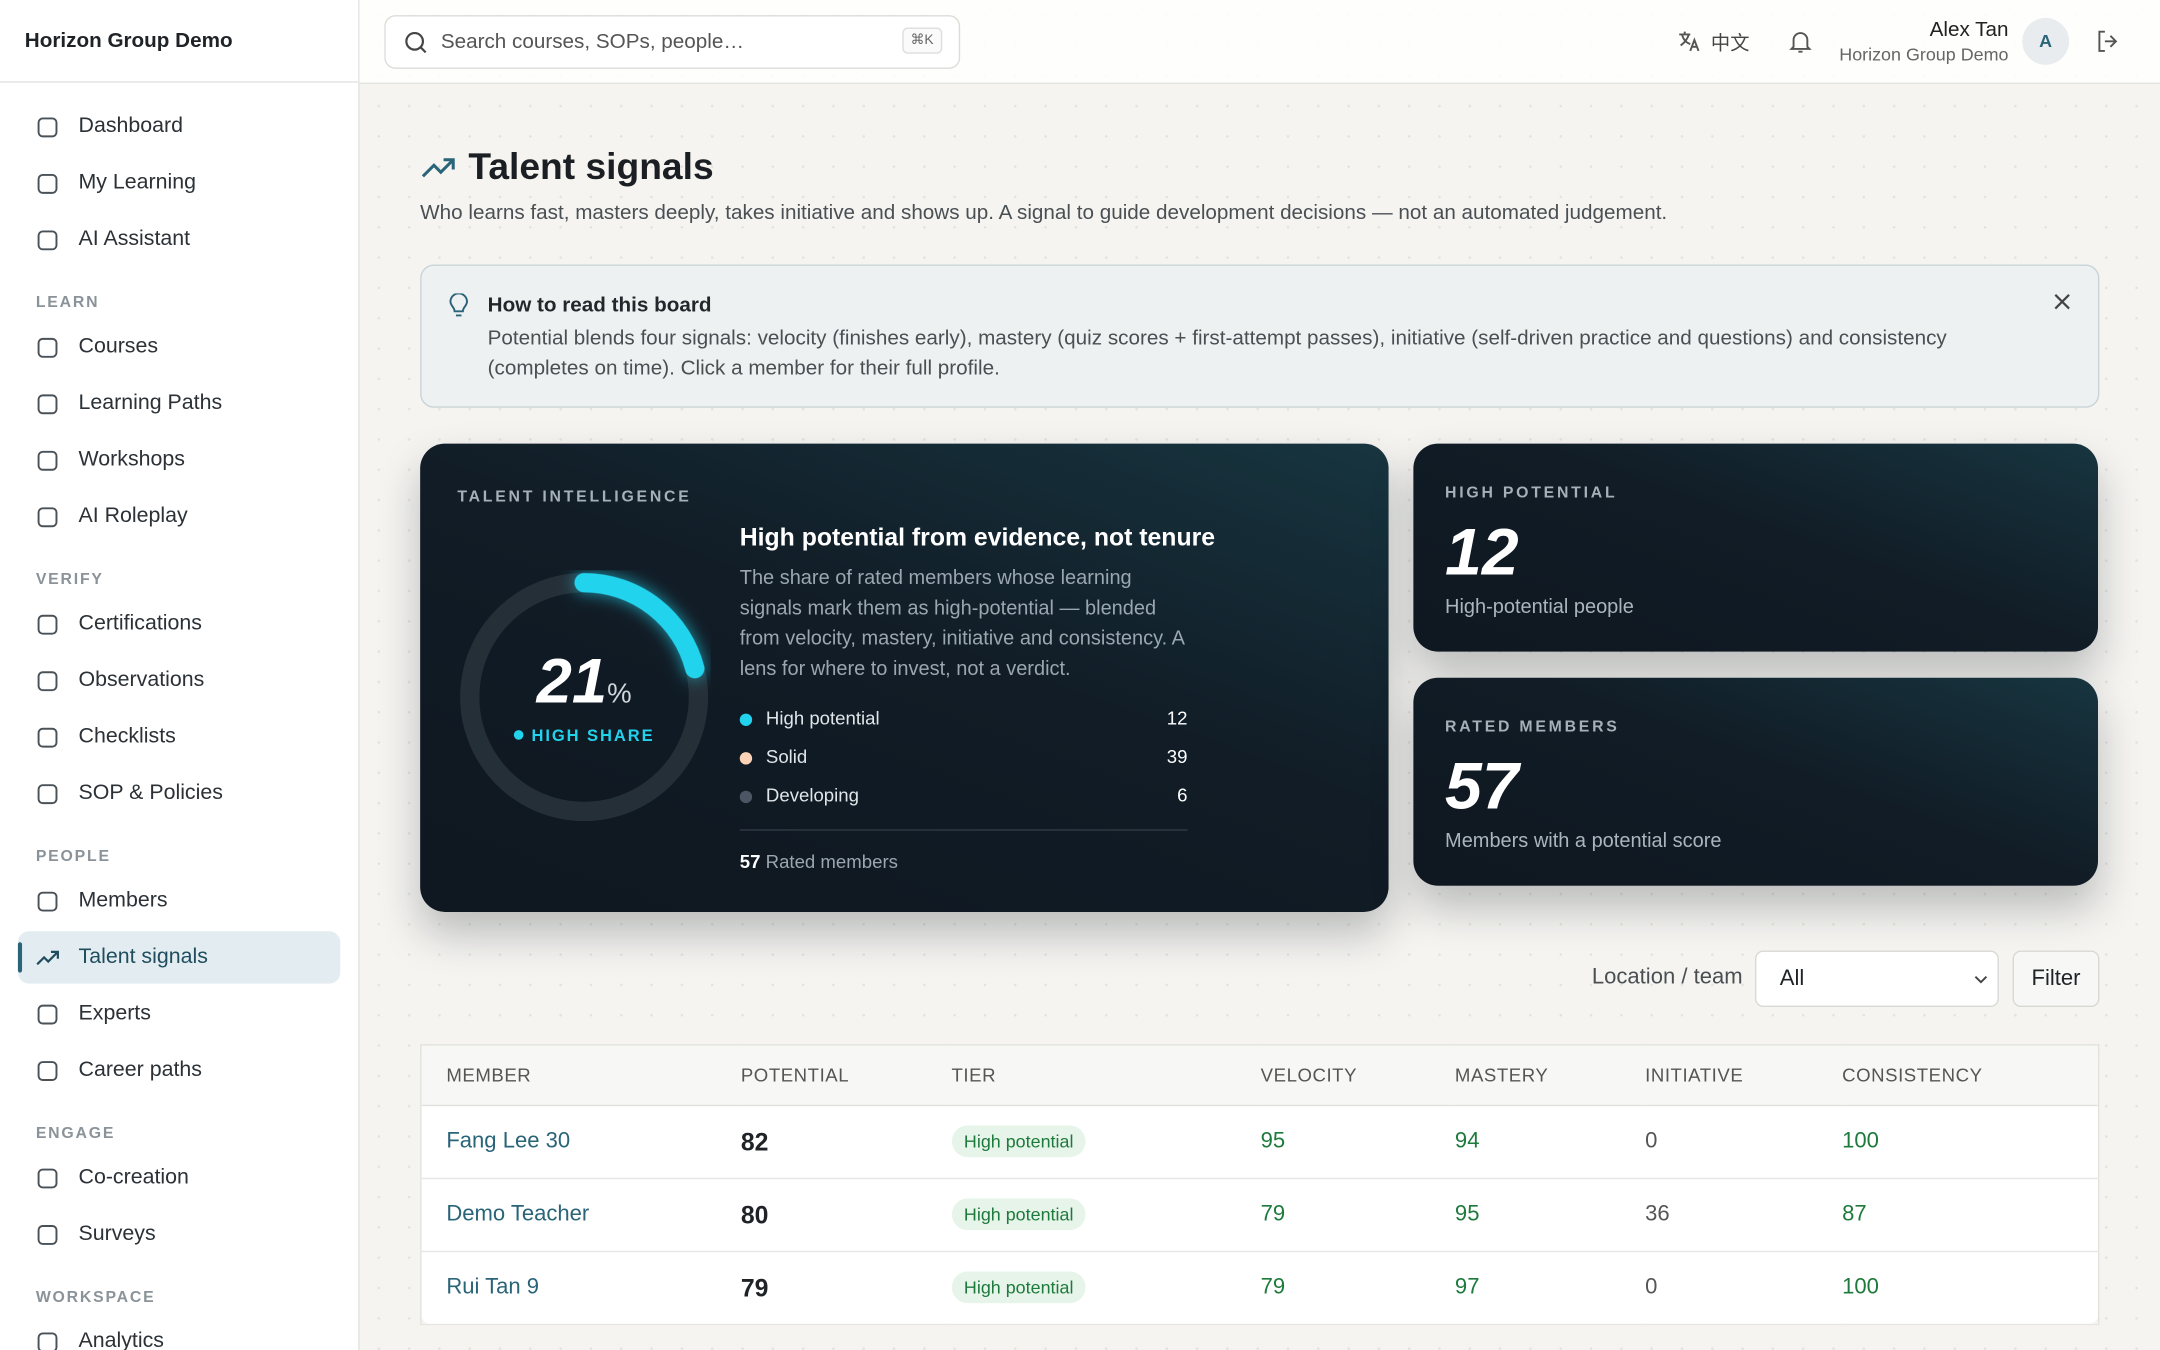  What do you see at coordinates (1531, 493) in the screenshot?
I see `stat-eyebrow: HIGH POTENTIAL` at bounding box center [1531, 493].